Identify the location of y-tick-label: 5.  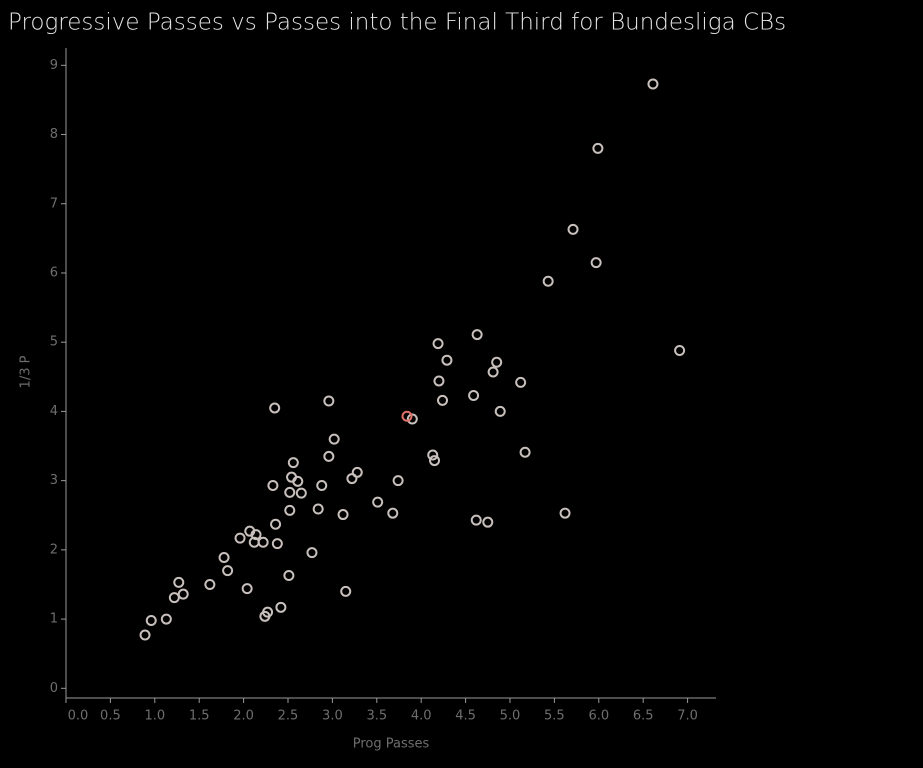
(54, 342).